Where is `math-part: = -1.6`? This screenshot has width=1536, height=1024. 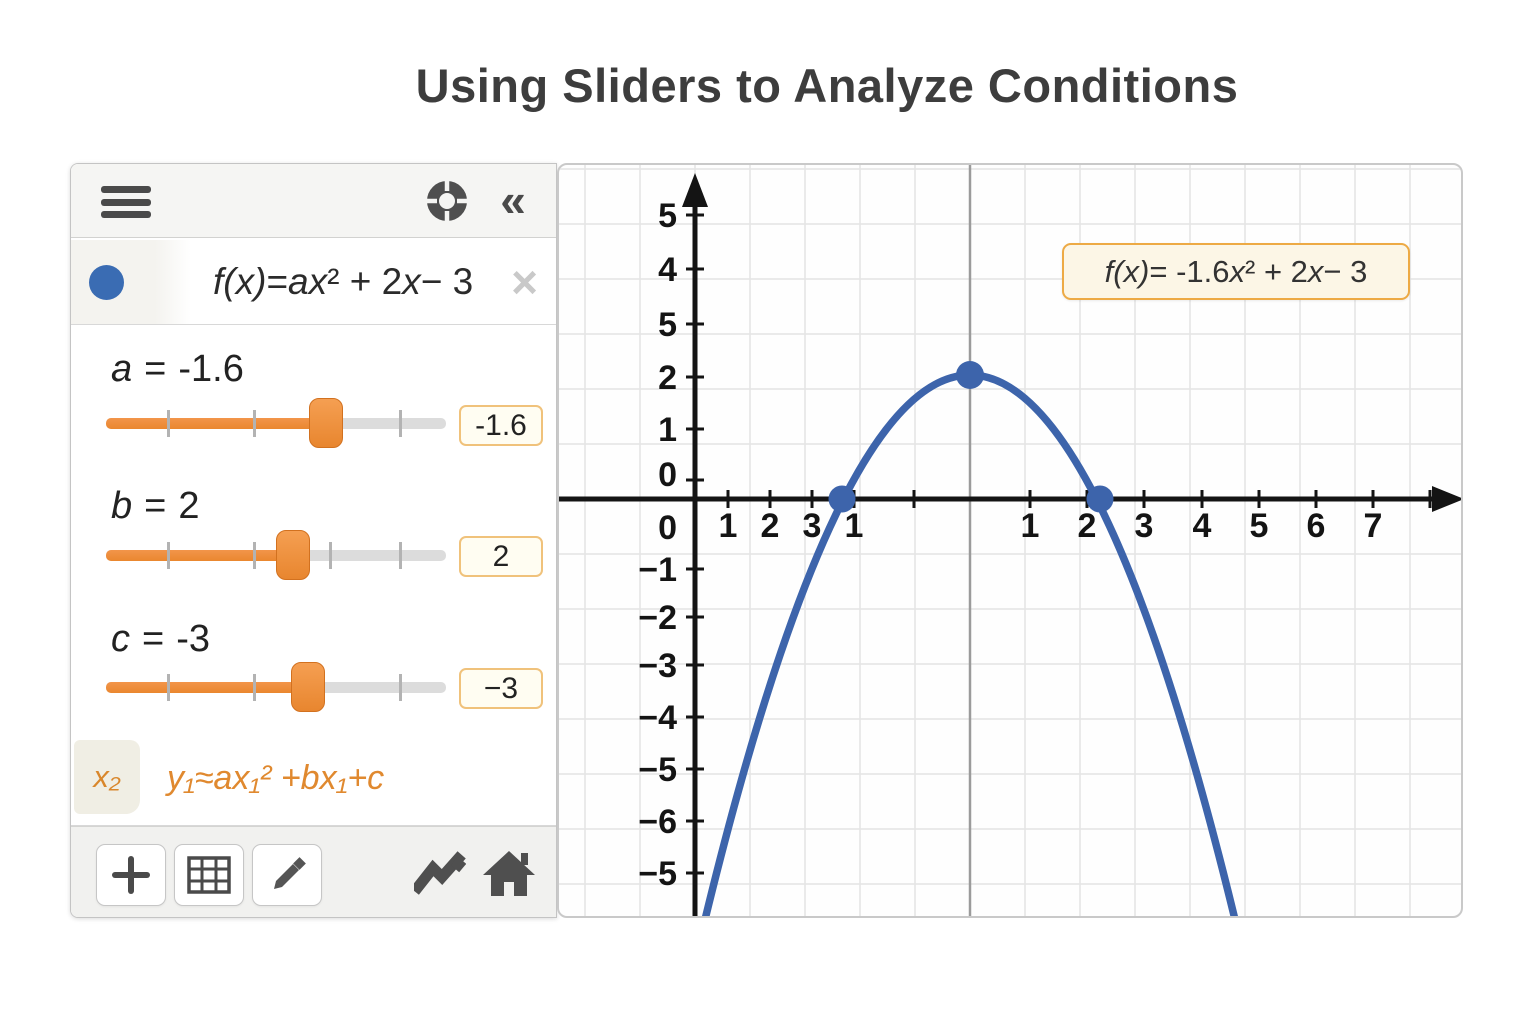
math-part: = -1.6 is located at coordinates (1189, 271).